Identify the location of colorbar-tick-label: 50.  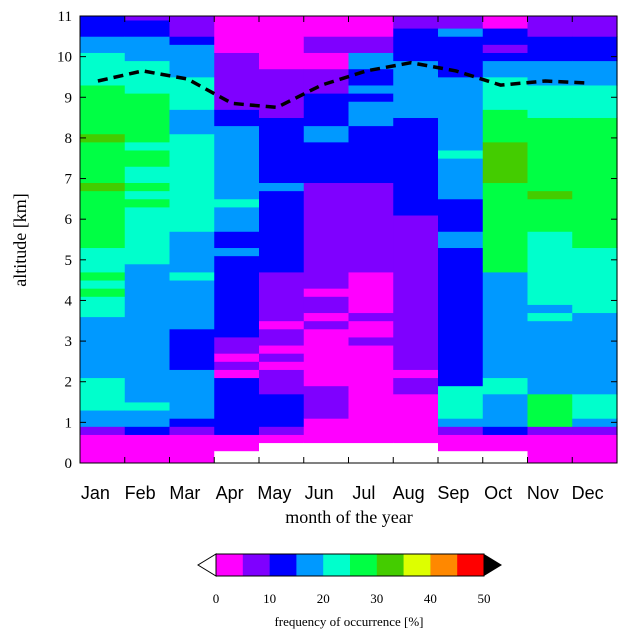
(484, 598).